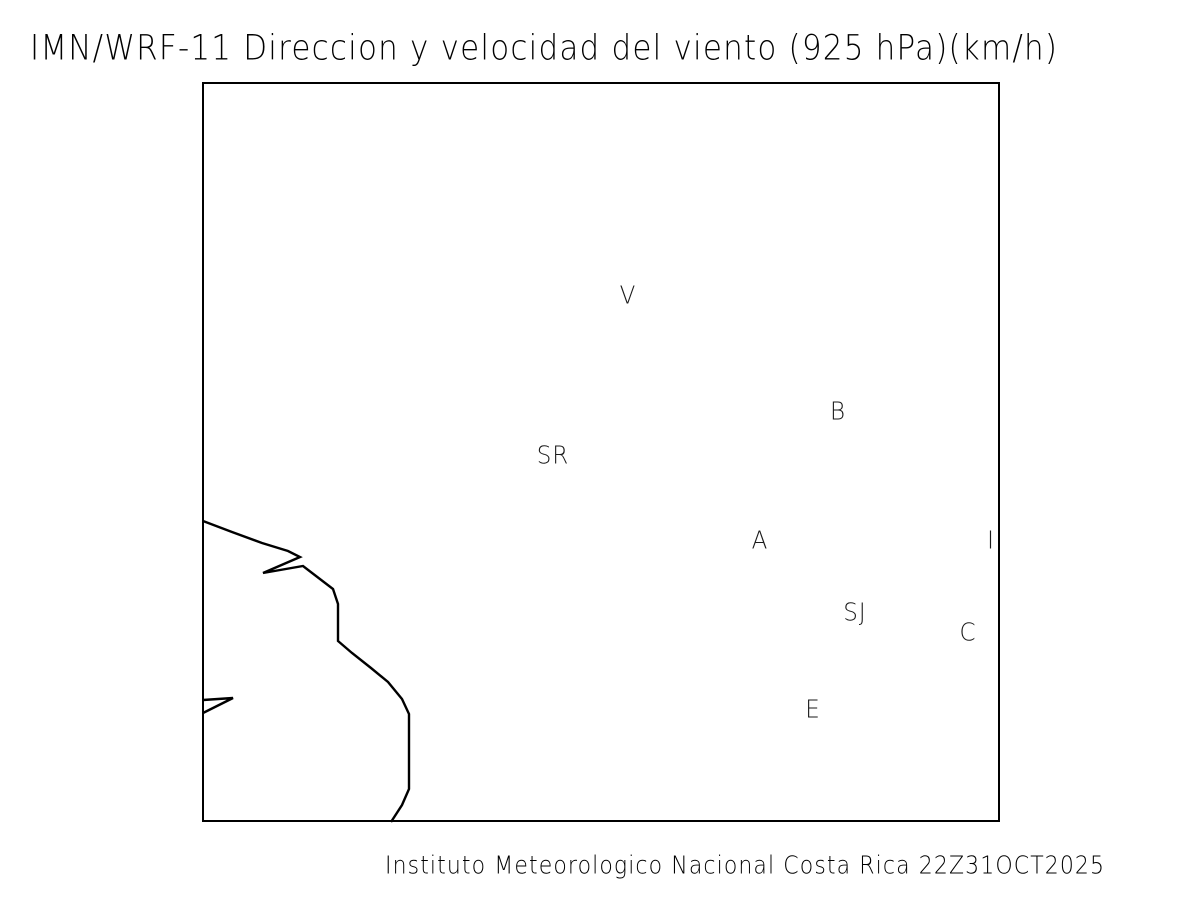 This screenshot has width=1200, height=900. I want to click on station-label-b: B, so click(838, 412).